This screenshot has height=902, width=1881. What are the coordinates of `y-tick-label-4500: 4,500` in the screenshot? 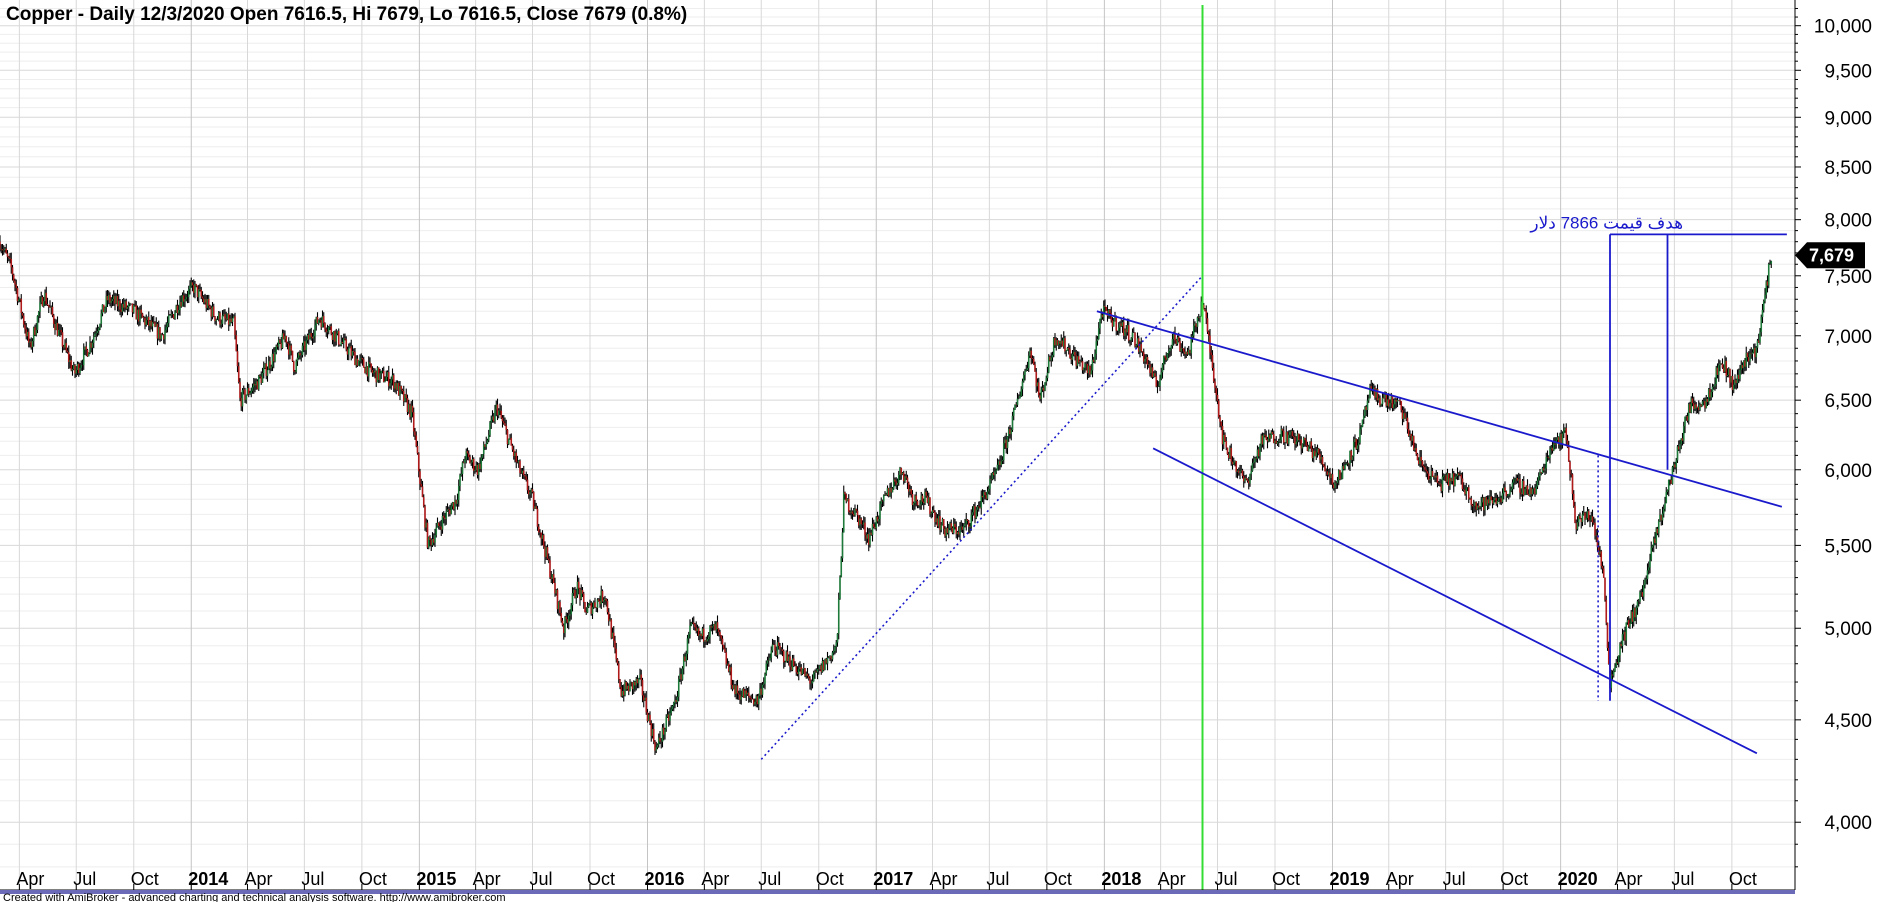 It's located at (1848, 721).